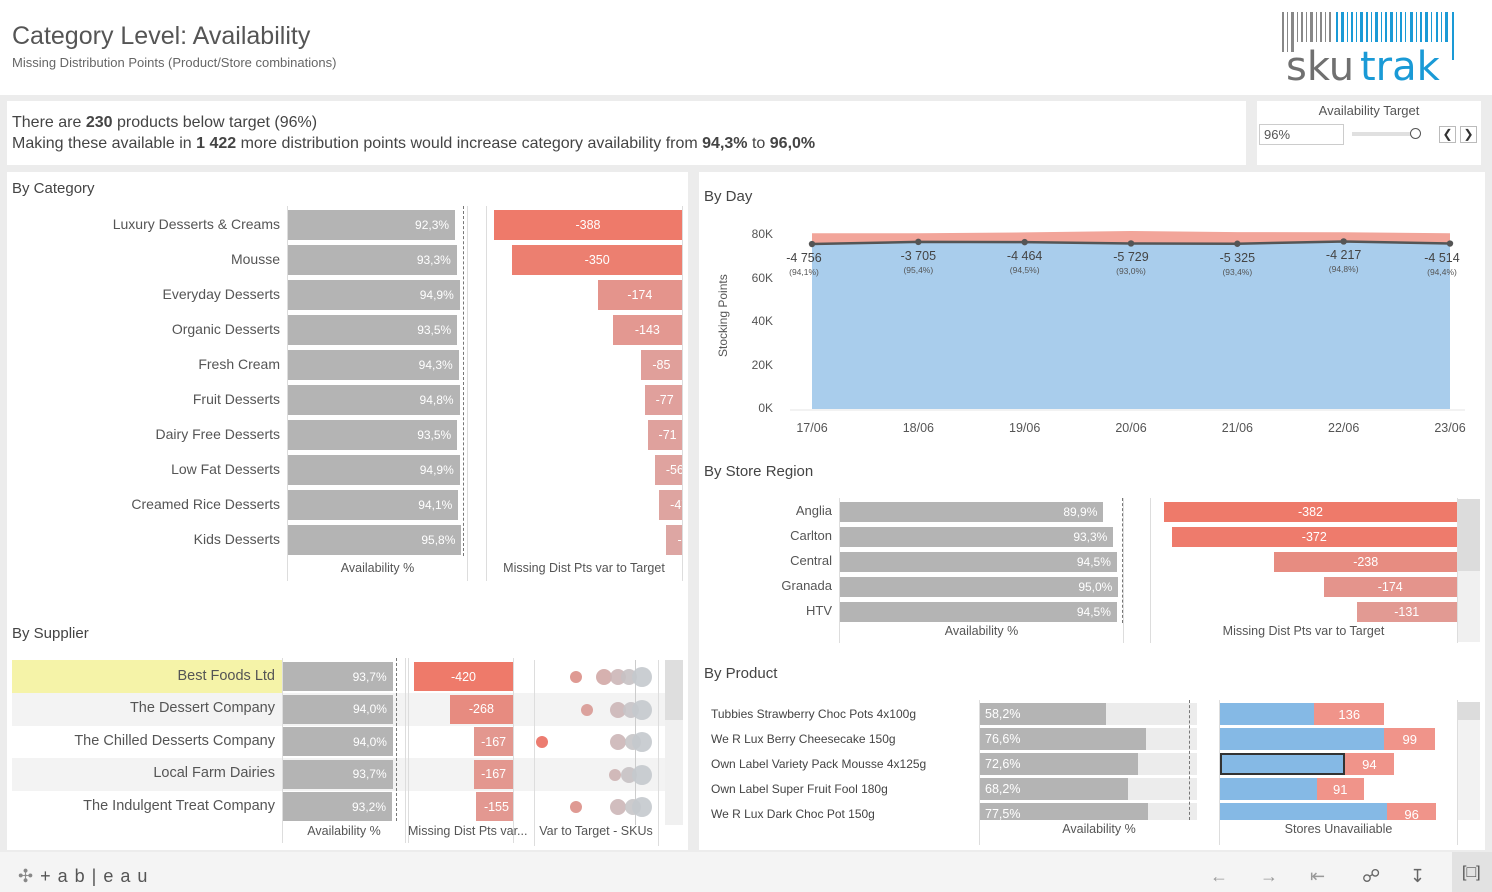  Describe the element at coordinates (1269, 876) in the screenshot. I see `redo-icon: →` at that location.